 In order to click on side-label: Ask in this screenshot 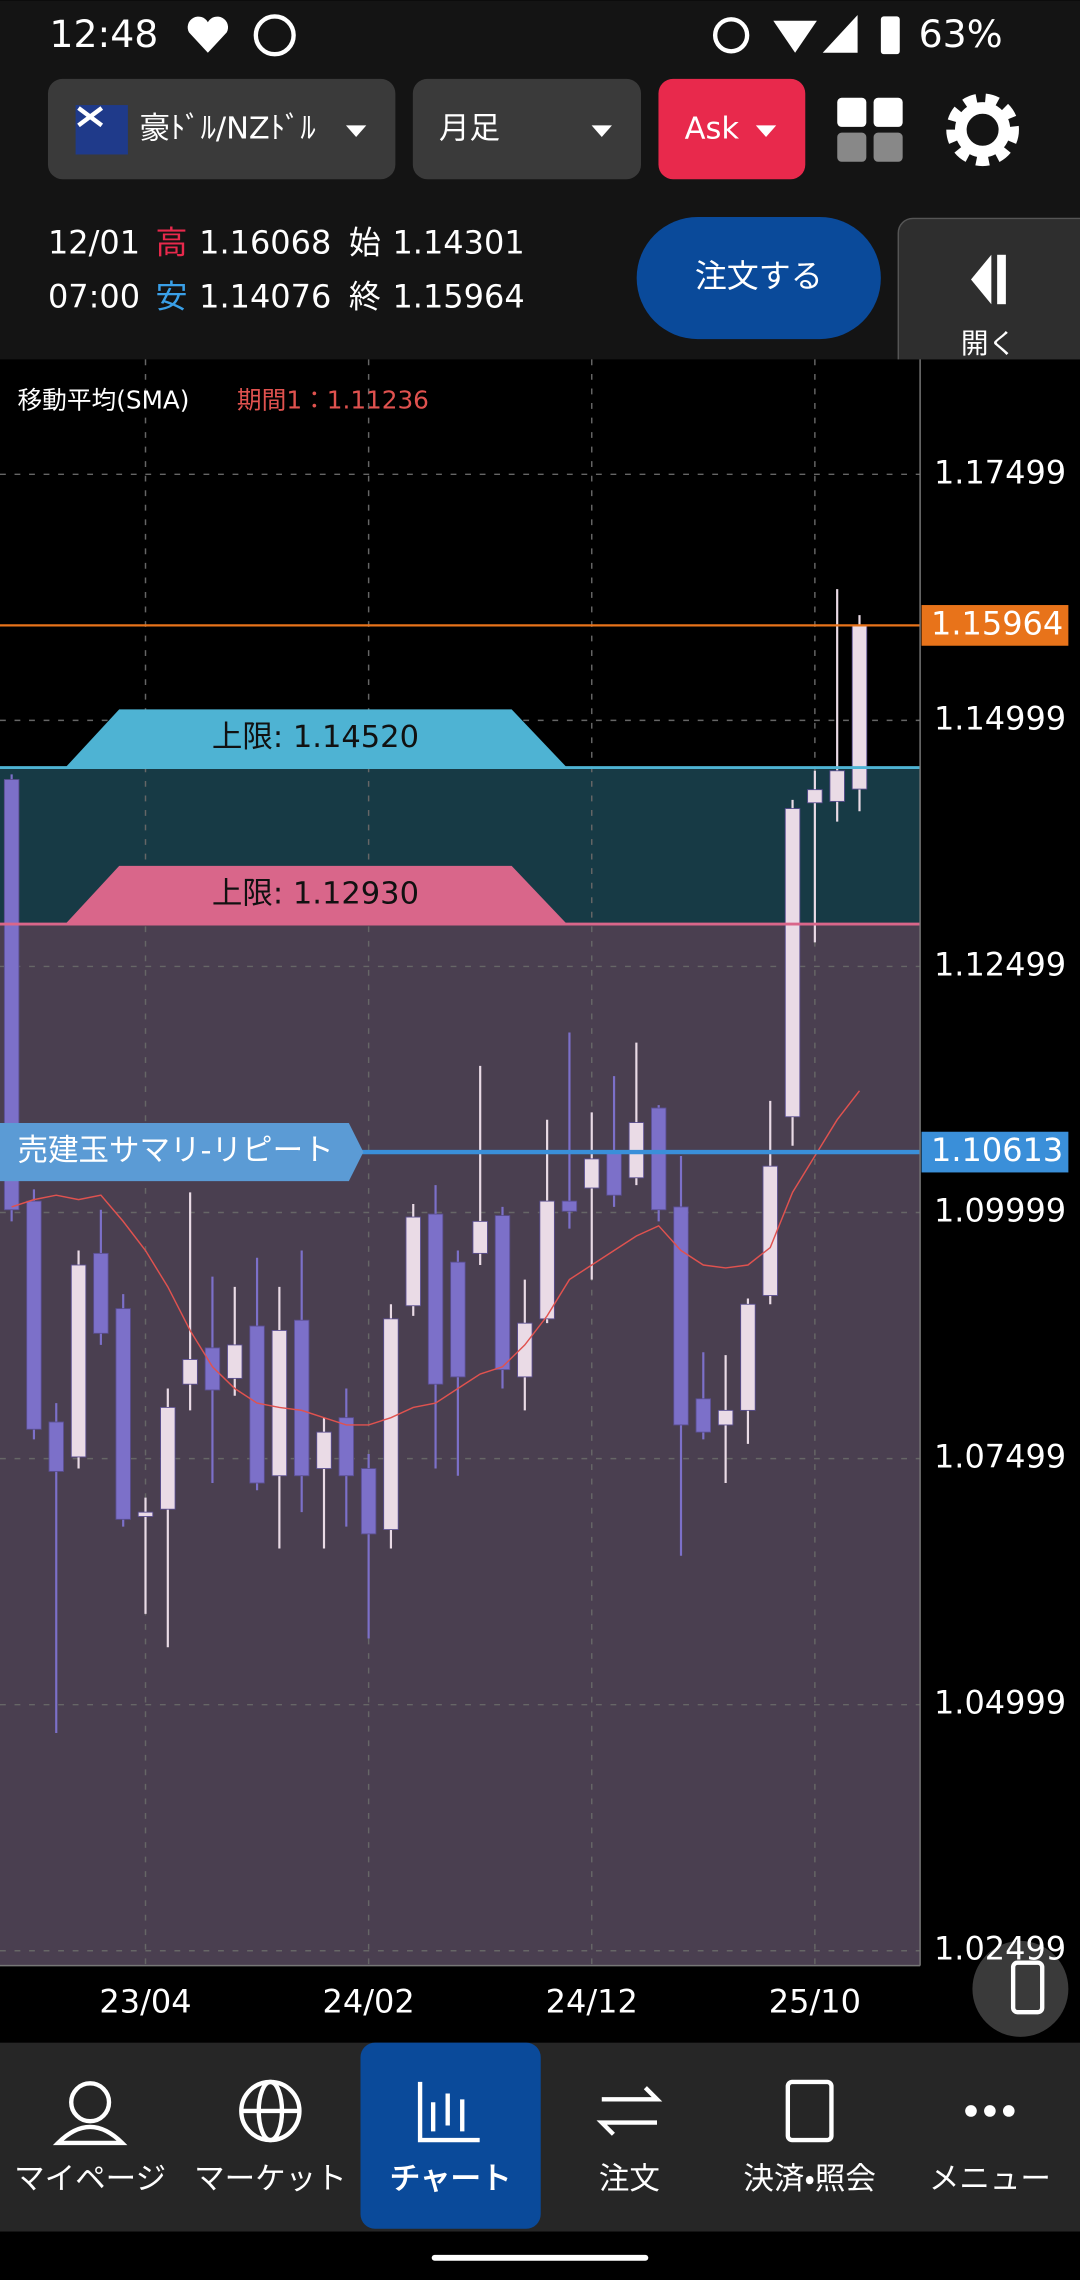, I will do `click(712, 128)`.